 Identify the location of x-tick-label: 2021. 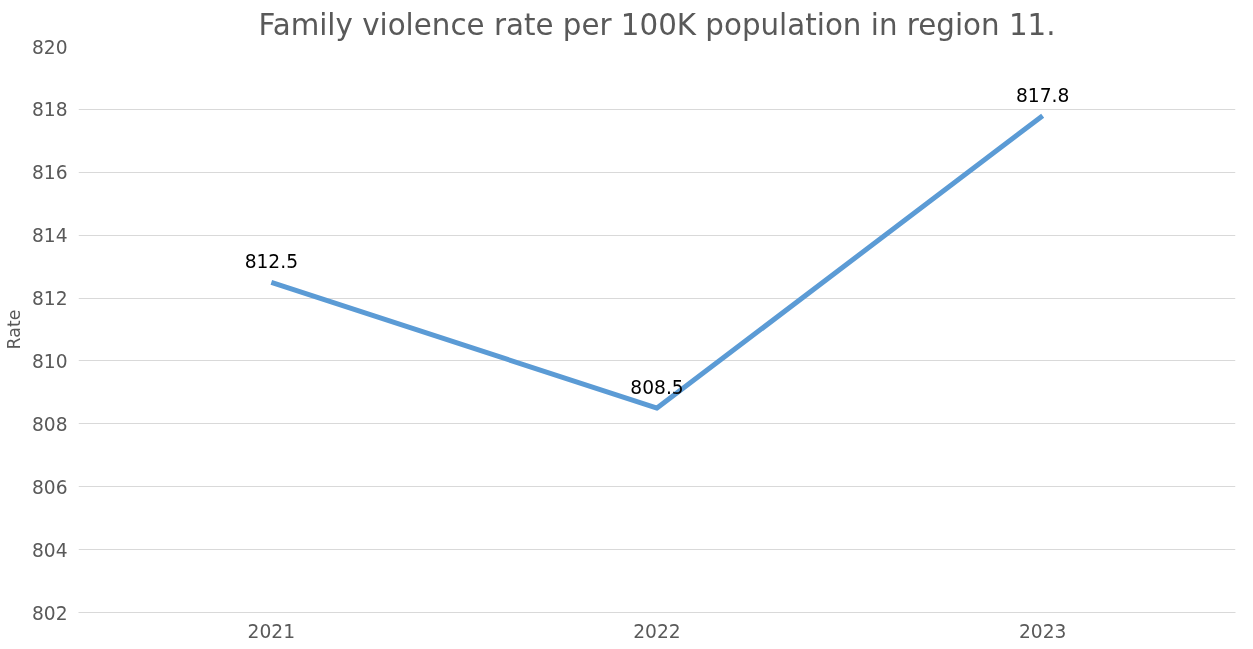
(271, 631).